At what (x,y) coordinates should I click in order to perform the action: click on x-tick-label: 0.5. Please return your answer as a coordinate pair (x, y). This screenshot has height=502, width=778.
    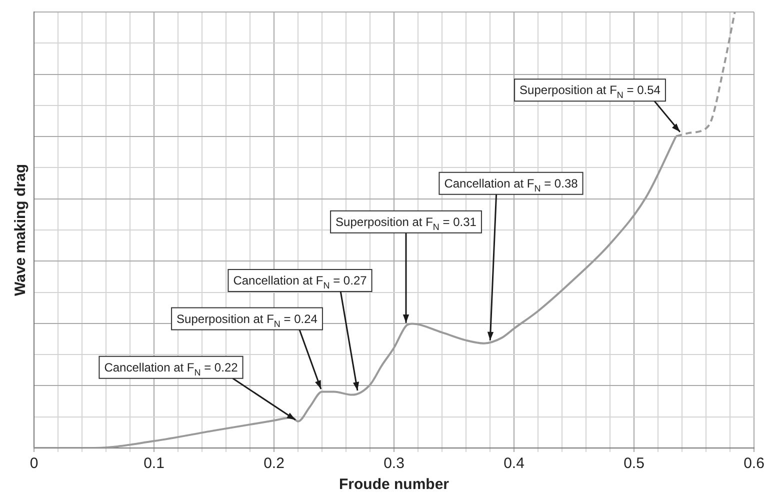
    Looking at the image, I should click on (634, 463).